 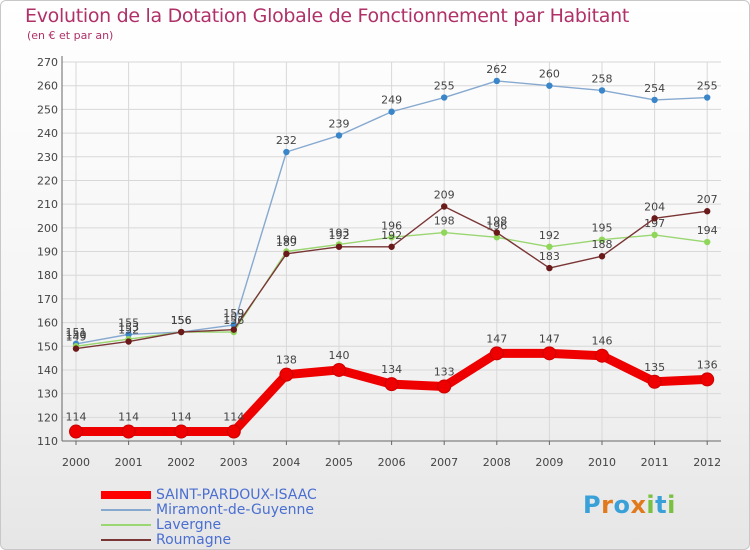 I want to click on y-tick-label-160: 160, so click(x=47, y=323).